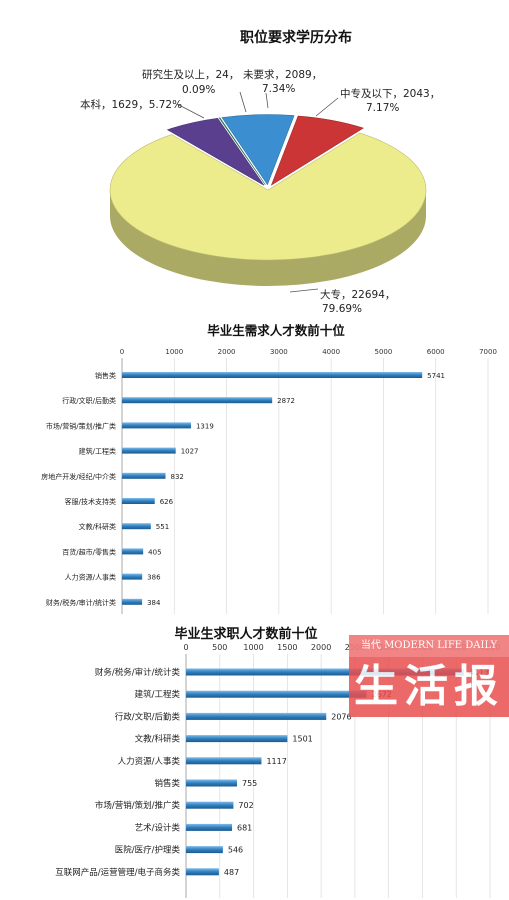 This screenshot has width=509, height=900. I want to click on category-label: 百货/超市/零售类, so click(89, 551).